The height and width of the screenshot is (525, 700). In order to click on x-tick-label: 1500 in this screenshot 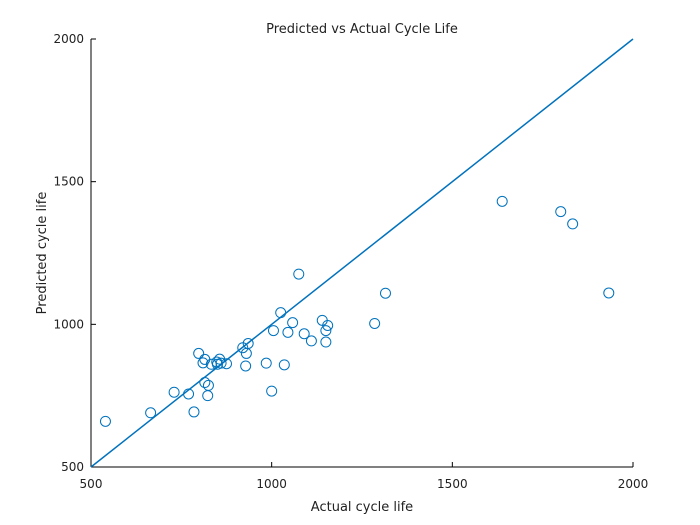, I will do `click(452, 484)`.